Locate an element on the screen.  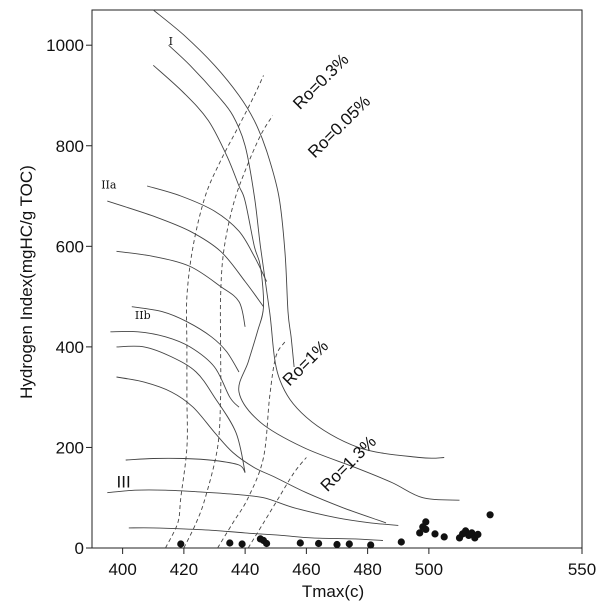
ro-label: Ro=0.05% is located at coordinates (339, 127).